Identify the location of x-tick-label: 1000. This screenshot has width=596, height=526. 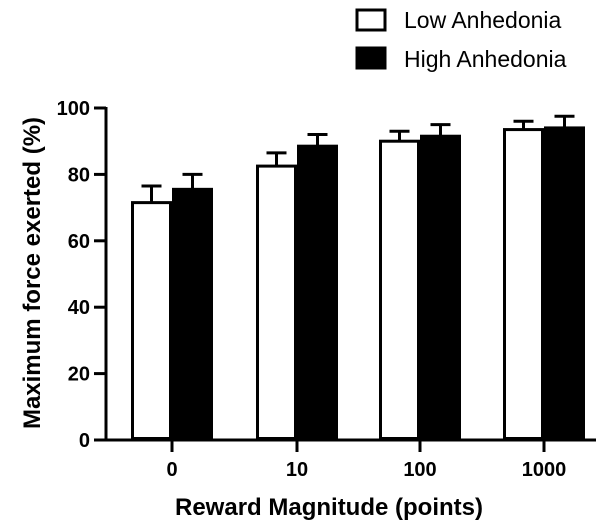
(544, 470).